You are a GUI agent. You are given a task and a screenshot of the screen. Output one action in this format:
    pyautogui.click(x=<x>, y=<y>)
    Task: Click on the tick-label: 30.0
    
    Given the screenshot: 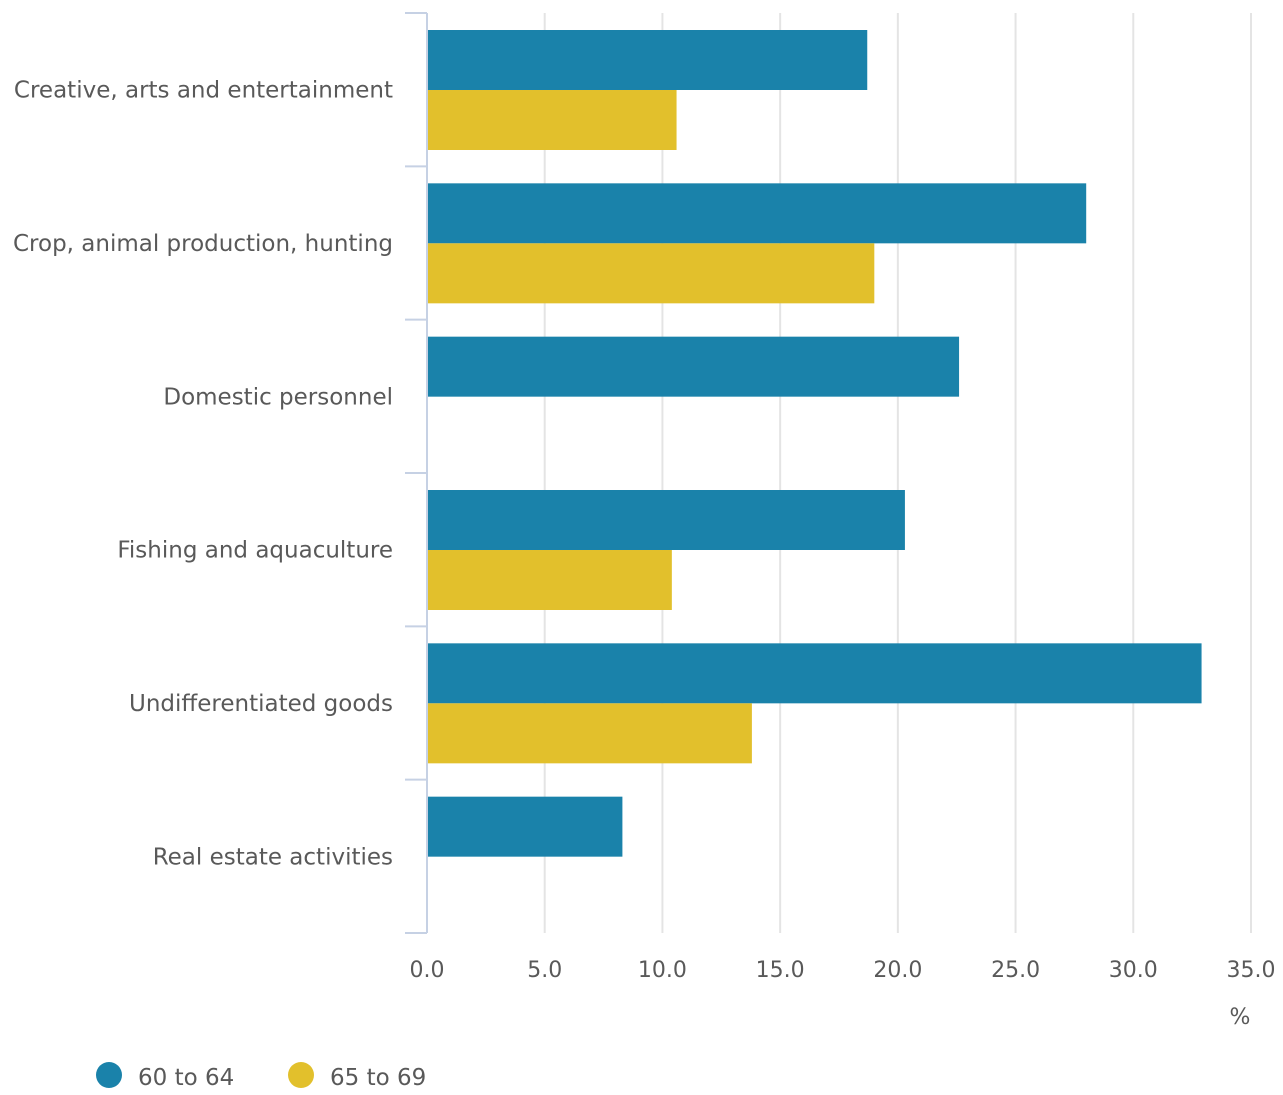 What is the action you would take?
    pyautogui.click(x=1133, y=970)
    